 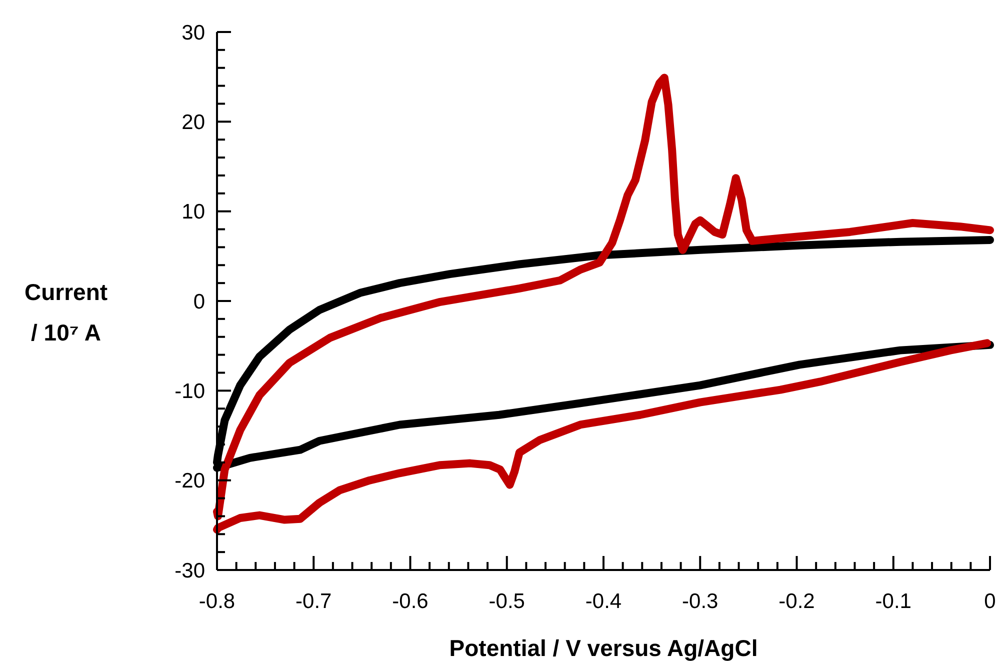 What do you see at coordinates (314, 601) in the screenshot?
I see `x-tick-label: -0.7` at bounding box center [314, 601].